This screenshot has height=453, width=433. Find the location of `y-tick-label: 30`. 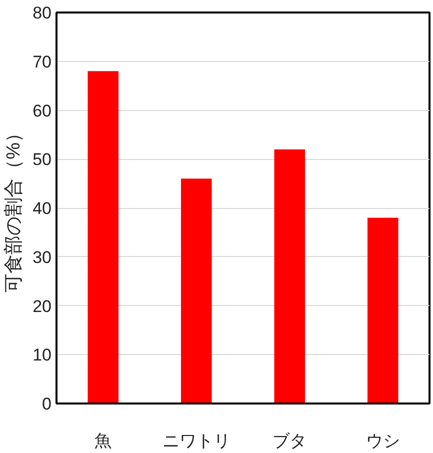

y-tick-label: 30 is located at coordinates (42, 257).